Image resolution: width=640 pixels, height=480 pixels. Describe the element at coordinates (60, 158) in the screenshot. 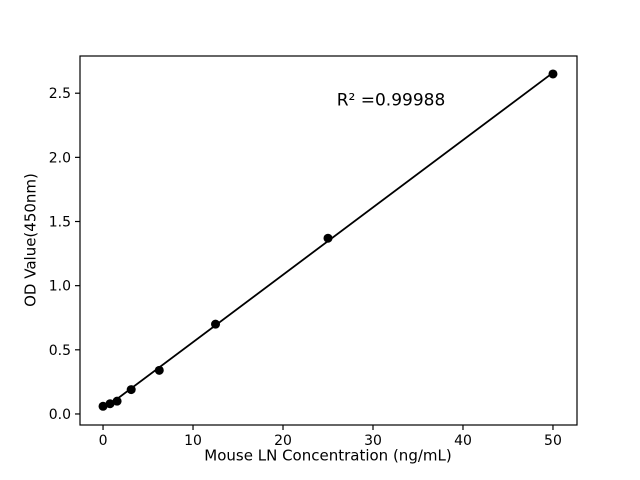

I see `y-tick-label: 2.0` at that location.